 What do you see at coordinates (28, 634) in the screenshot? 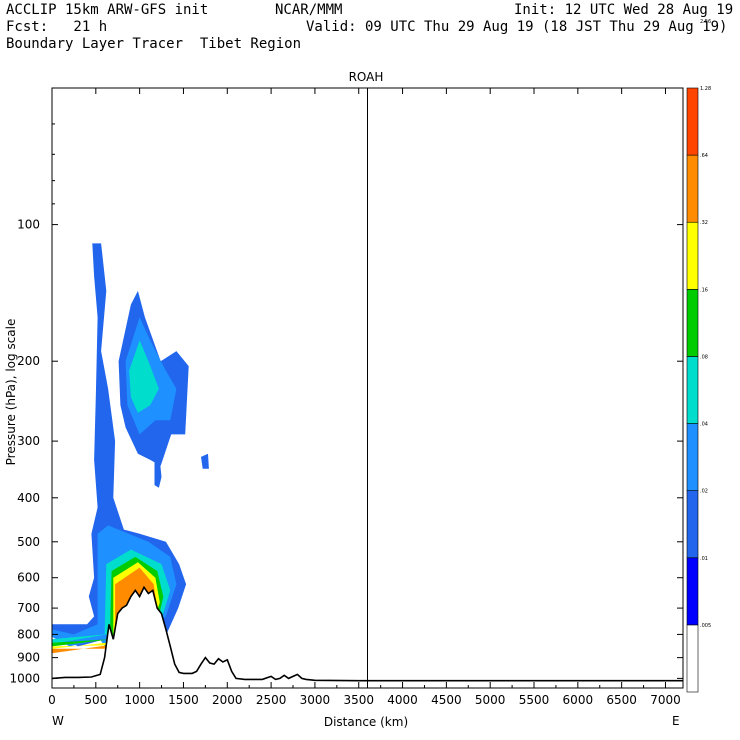
I see `y-tick-label: 800` at bounding box center [28, 634].